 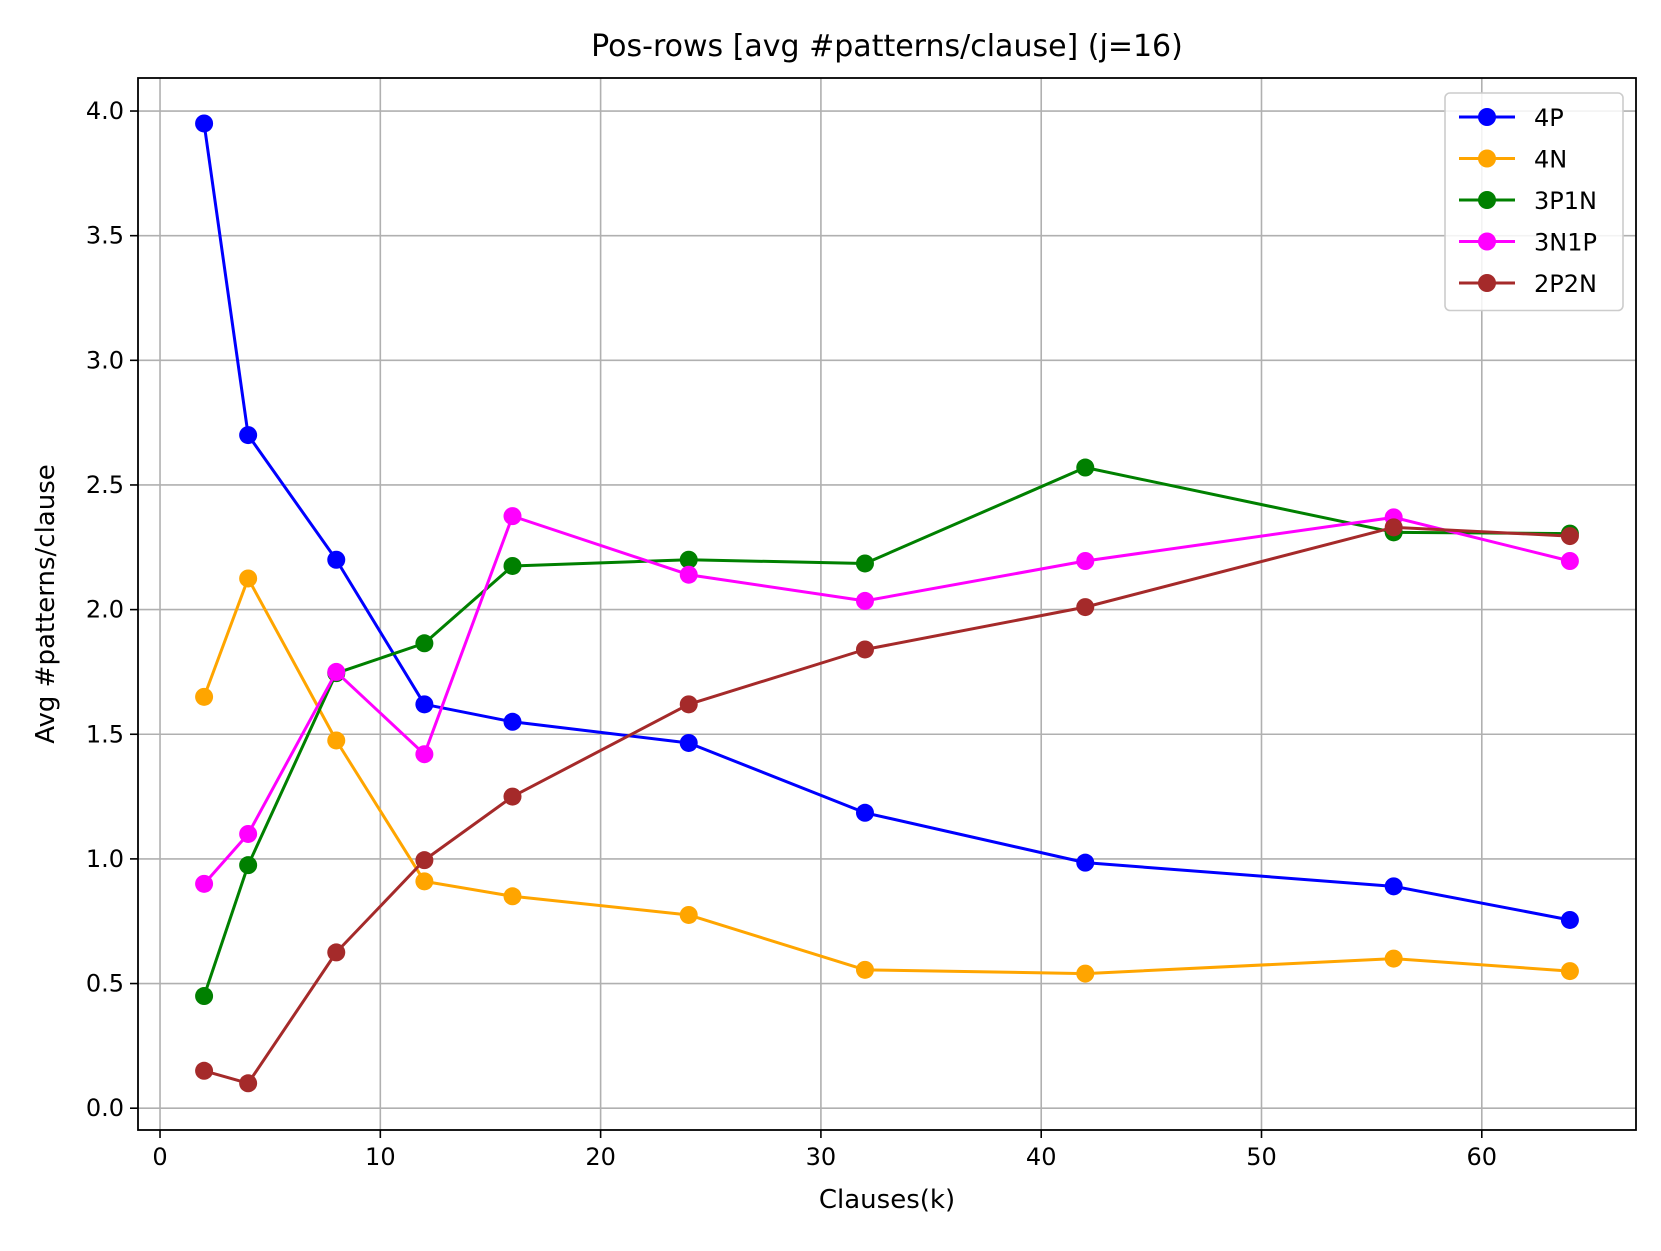 I want to click on legend: 4P 4N 3P1N 3N1P 2P2N, so click(x=1534, y=202).